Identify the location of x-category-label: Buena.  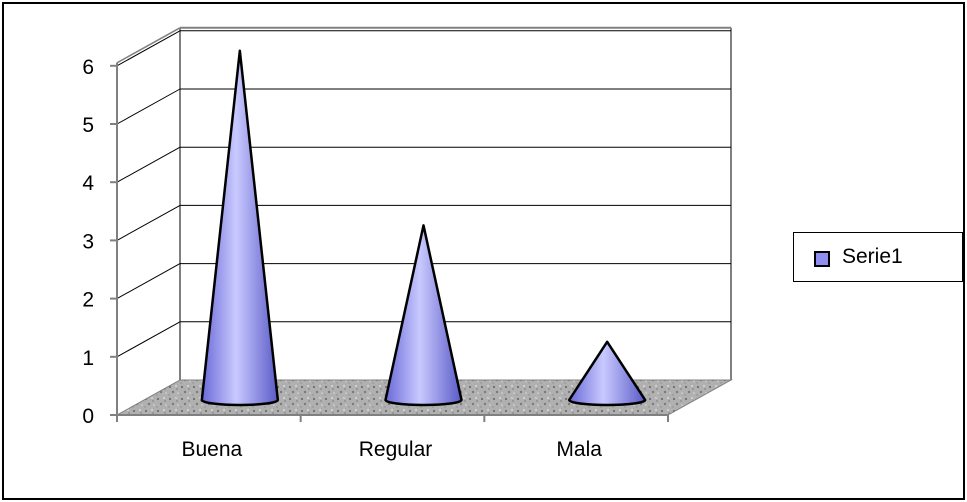
(211, 449).